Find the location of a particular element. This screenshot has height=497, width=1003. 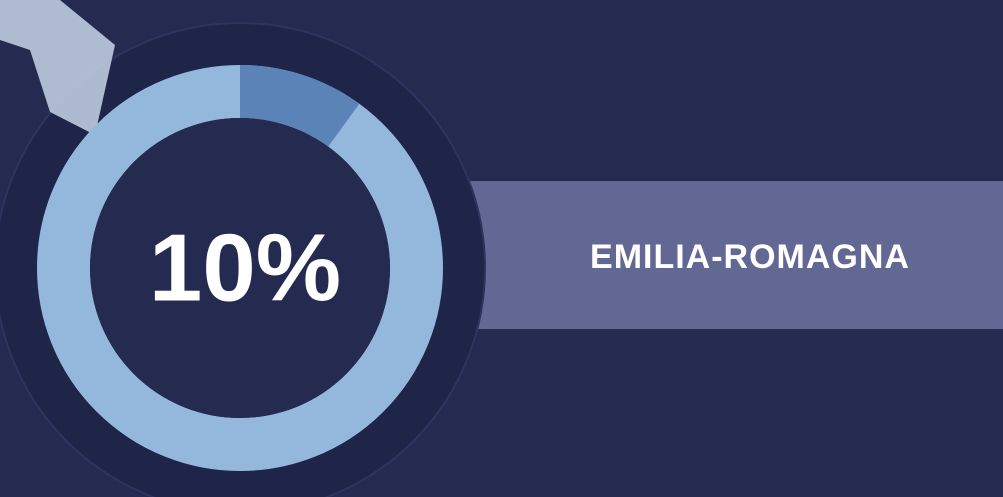

category-label: EMILIA-ROMAGNA is located at coordinates (750, 257).